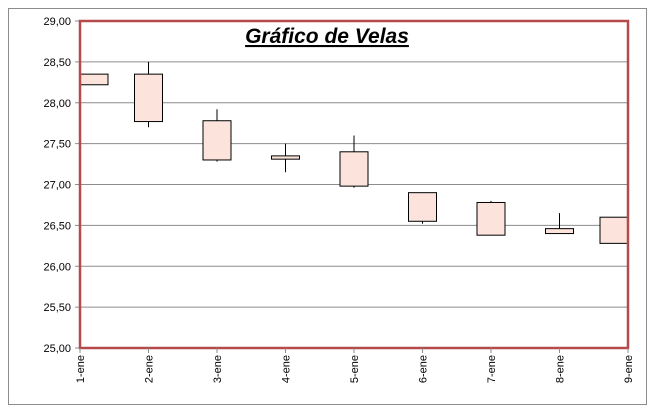 Image resolution: width=655 pixels, height=416 pixels. Describe the element at coordinates (629, 369) in the screenshot. I see `x-tick-label: 9-ene` at that location.